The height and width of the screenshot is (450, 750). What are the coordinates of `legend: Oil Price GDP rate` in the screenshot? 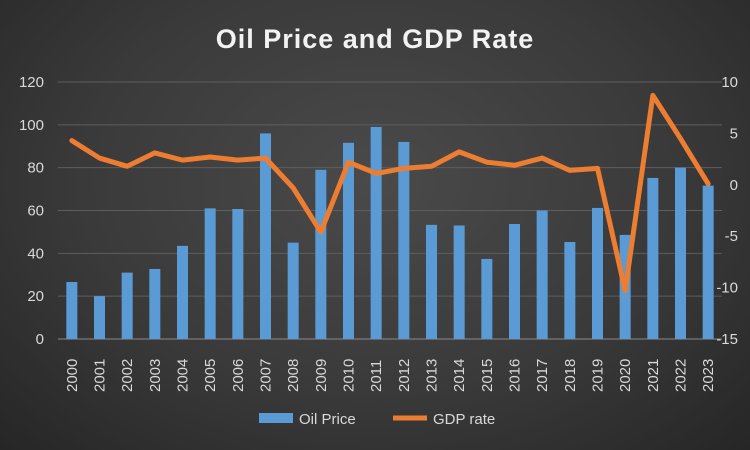 It's located at (377, 419).